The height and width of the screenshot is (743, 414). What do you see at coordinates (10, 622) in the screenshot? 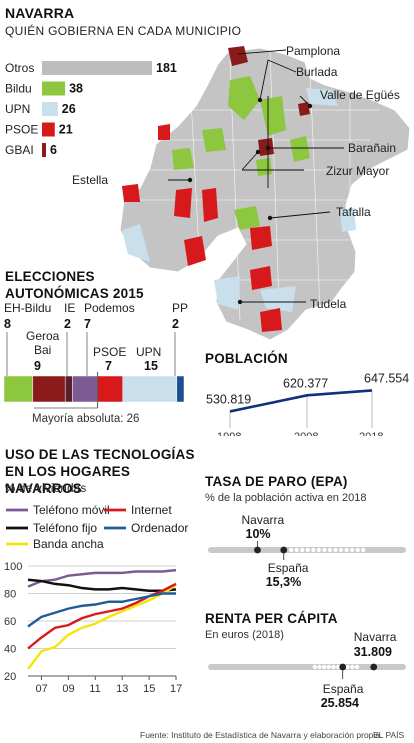
I see `tec-ytick-2: 60` at bounding box center [10, 622].